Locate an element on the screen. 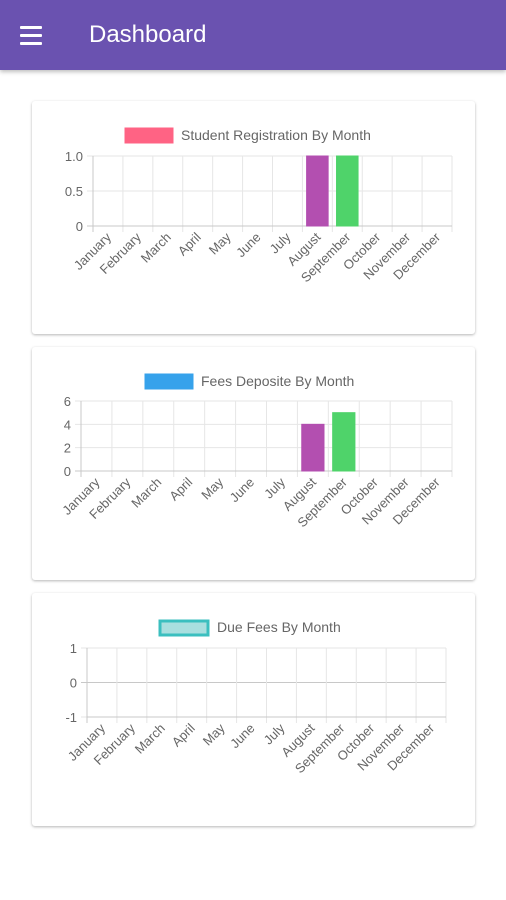 Image resolution: width=506 pixels, height=900 pixels. y-tick-label: -1 is located at coordinates (71, 717).